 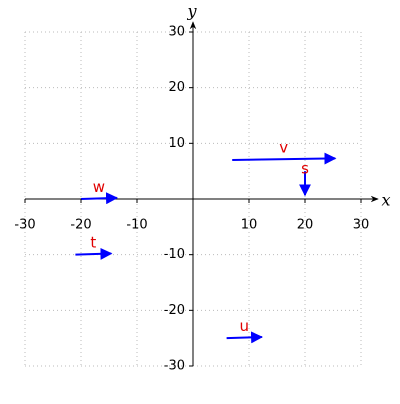 I want to click on x-axis-label: x, so click(x=385, y=200).